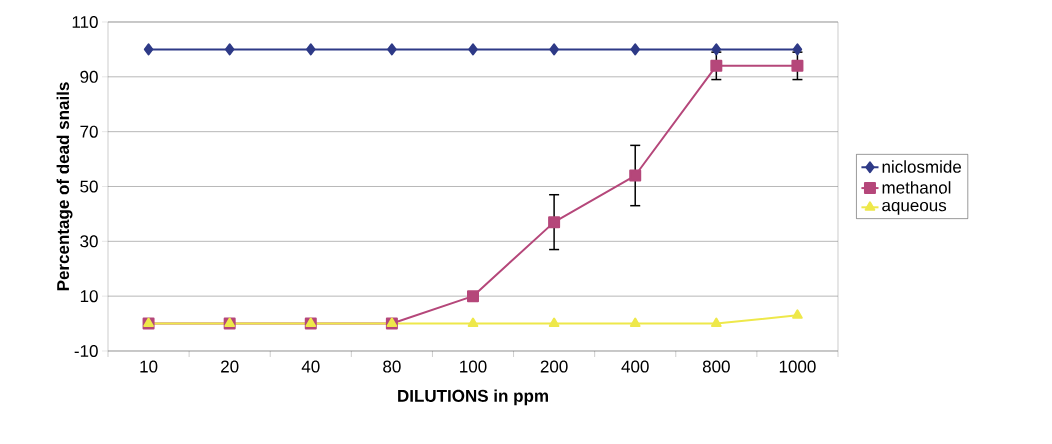 The height and width of the screenshot is (444, 1052). What do you see at coordinates (392, 366) in the screenshot?
I see `x-tick-label: 80` at bounding box center [392, 366].